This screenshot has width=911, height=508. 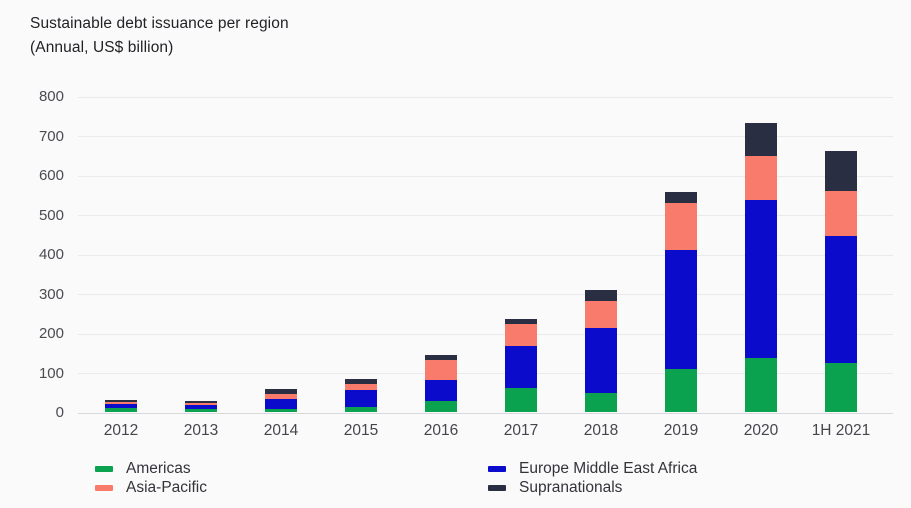 I want to click on x-axis-label: 2017, so click(x=521, y=430).